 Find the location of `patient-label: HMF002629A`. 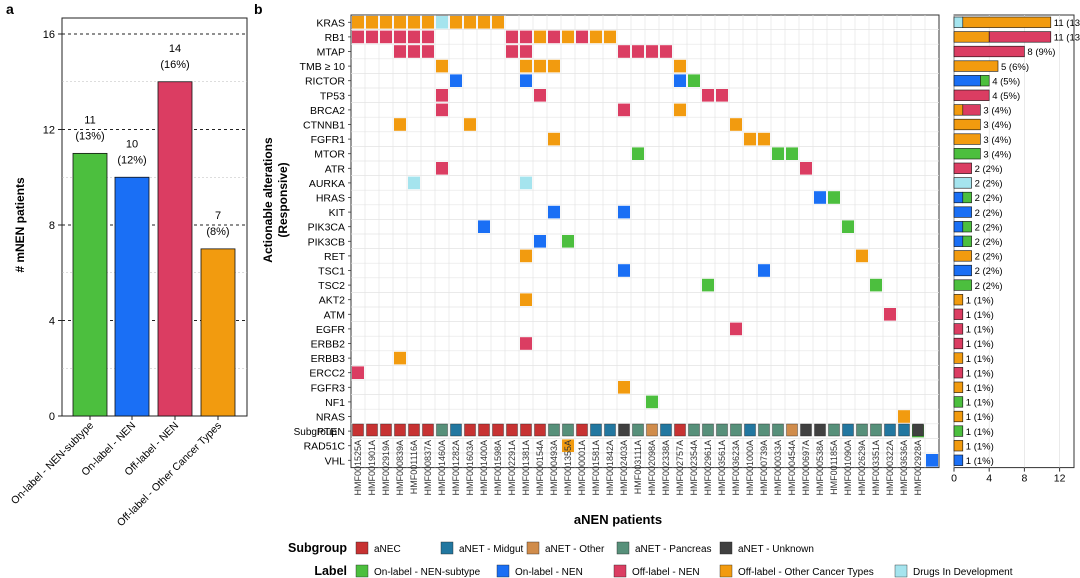

patient-label: HMF002629A is located at coordinates (862, 468).